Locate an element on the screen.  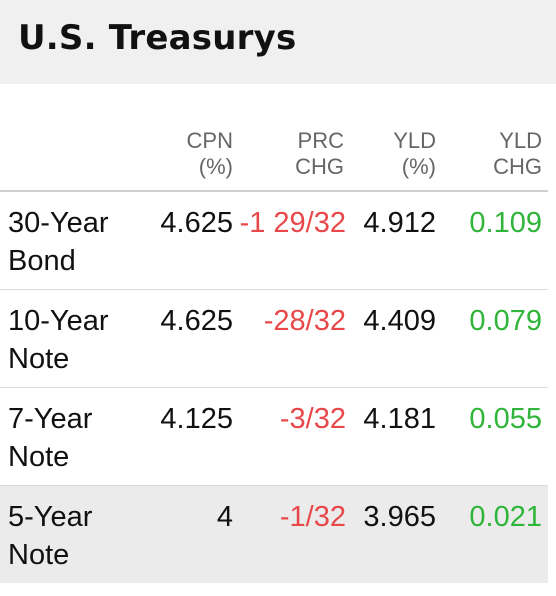
title-bar: U.S. Treasurys is located at coordinates (278, 42).